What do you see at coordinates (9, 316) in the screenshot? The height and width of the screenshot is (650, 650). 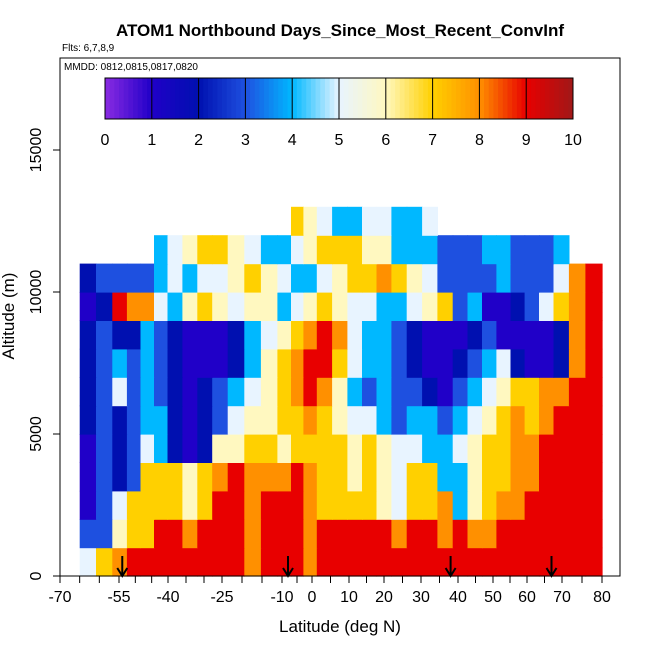 I see `y-axis-label: Altitude (m)` at bounding box center [9, 316].